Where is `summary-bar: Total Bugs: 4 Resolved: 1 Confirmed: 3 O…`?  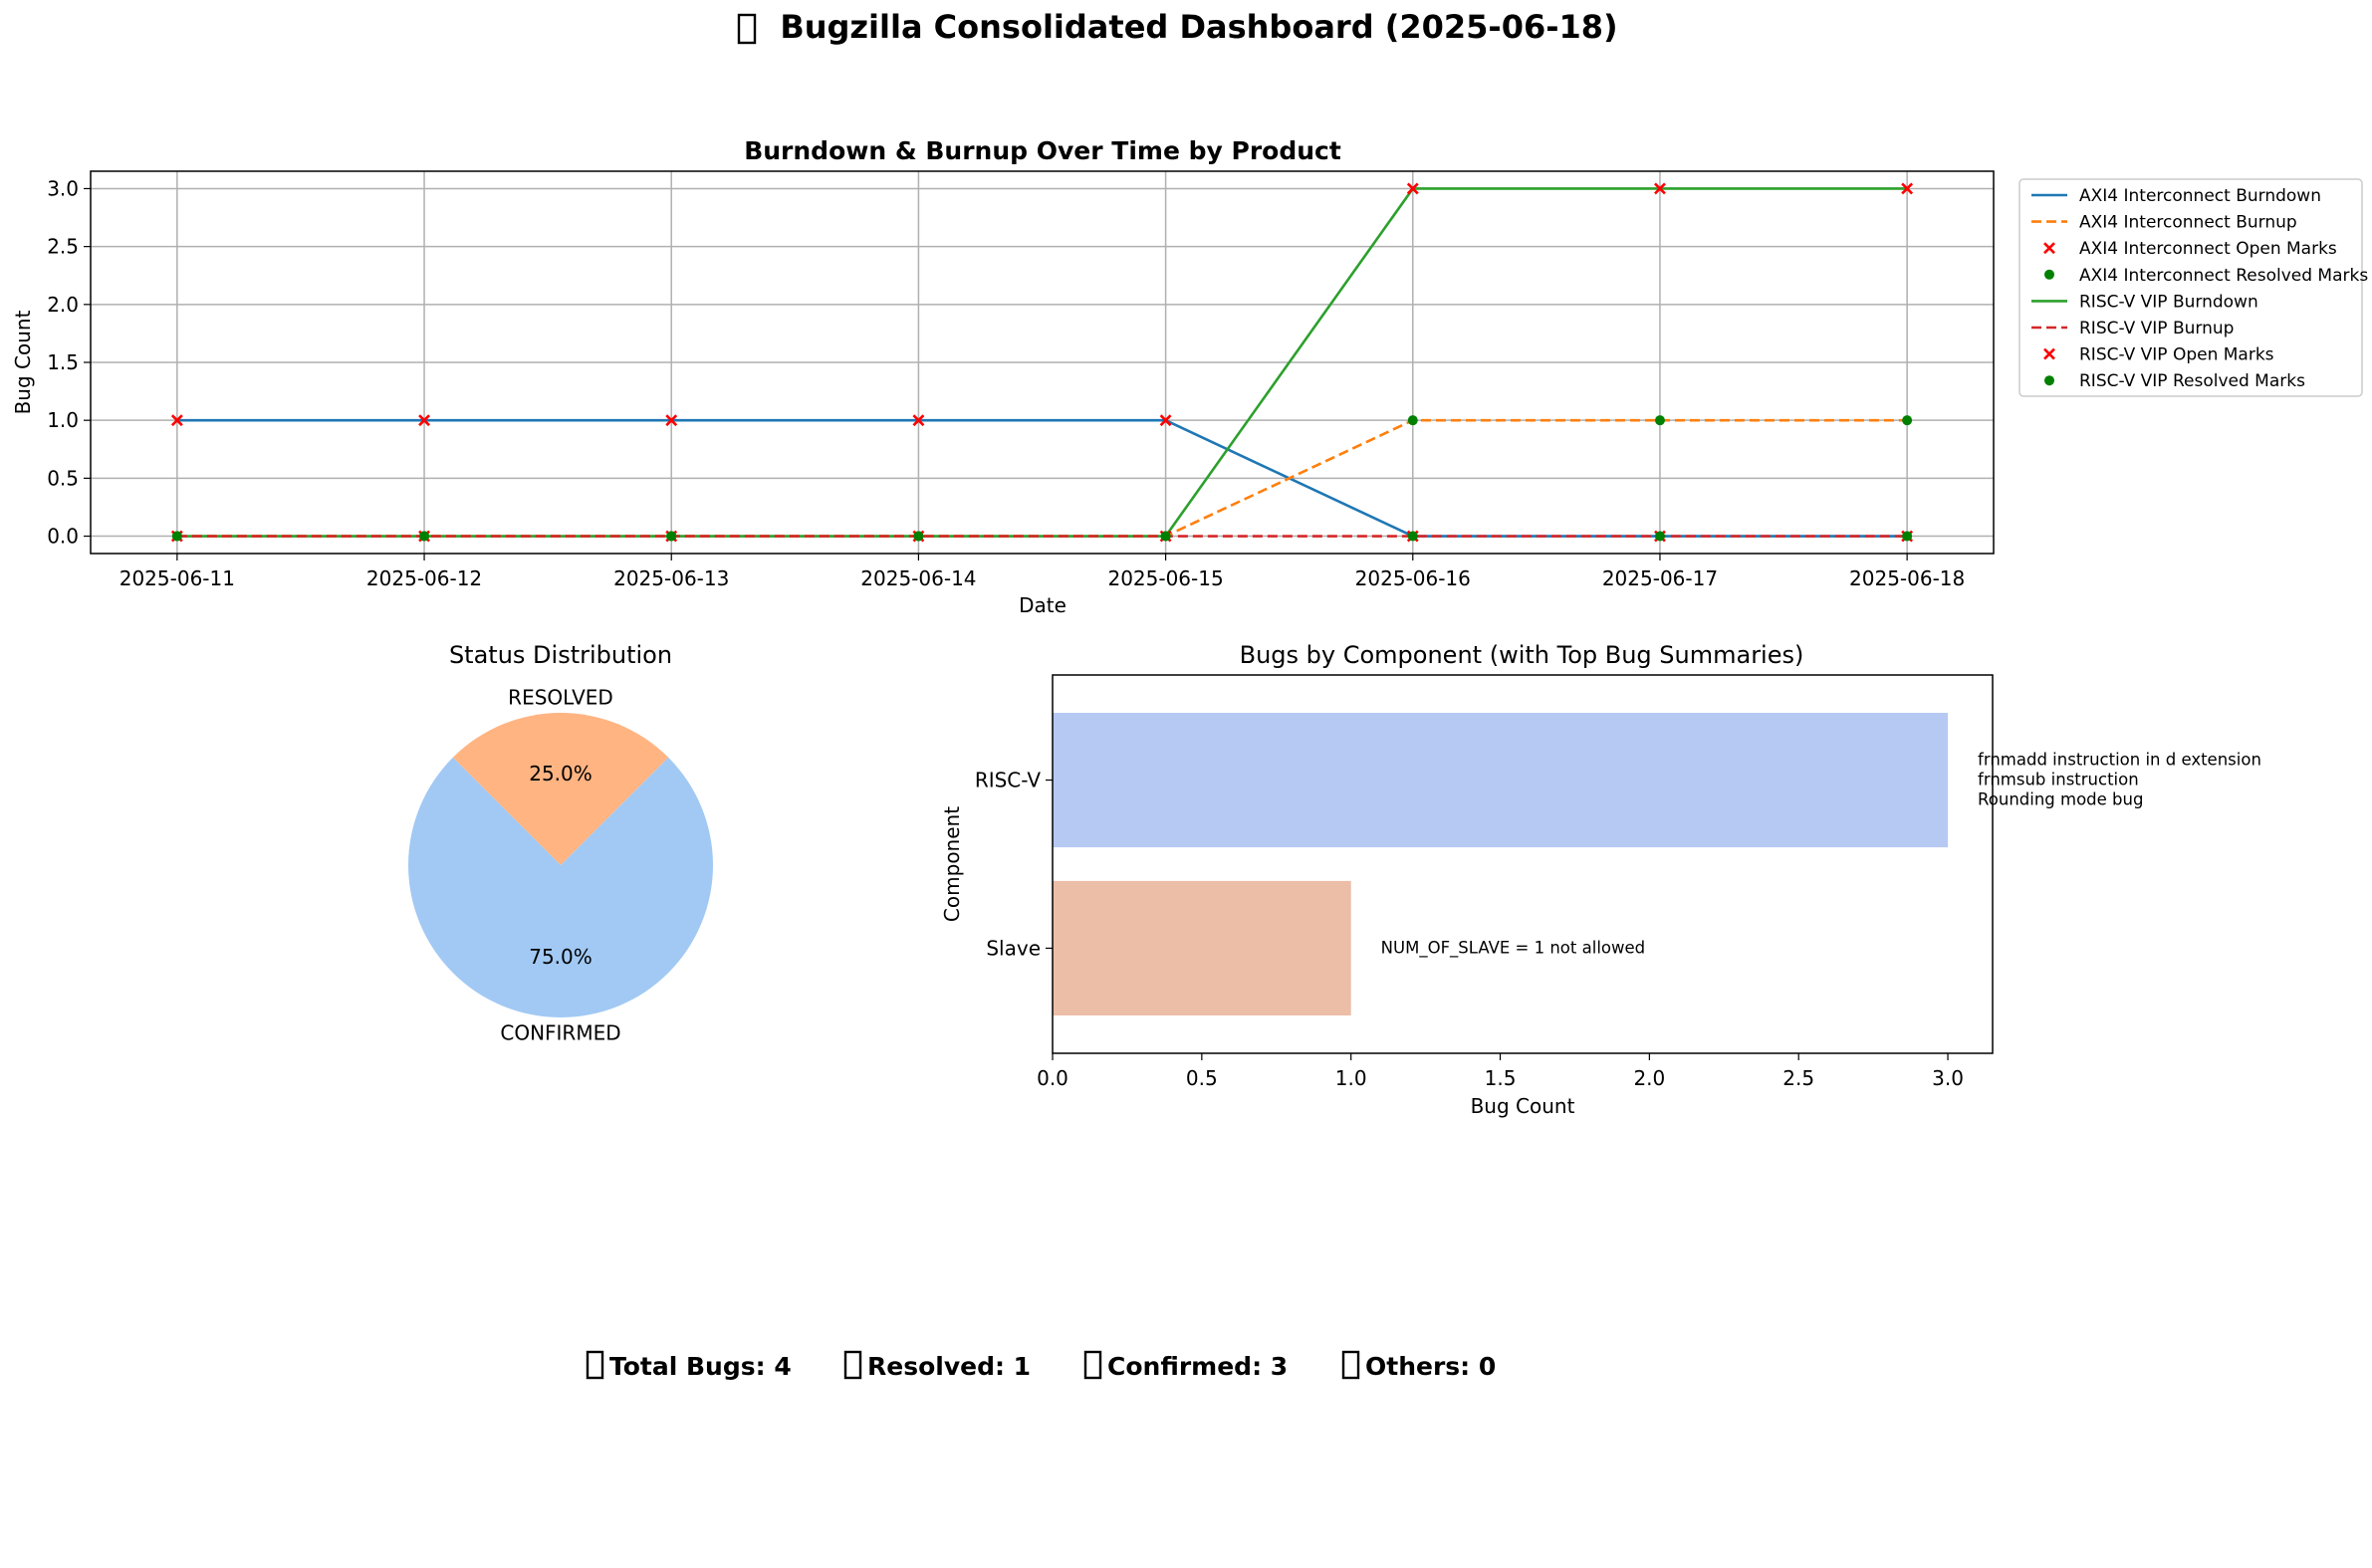
summary-bar: Total Bugs: 4 Resolved: 1 Confirmed: 3 O… is located at coordinates (1041, 1366).